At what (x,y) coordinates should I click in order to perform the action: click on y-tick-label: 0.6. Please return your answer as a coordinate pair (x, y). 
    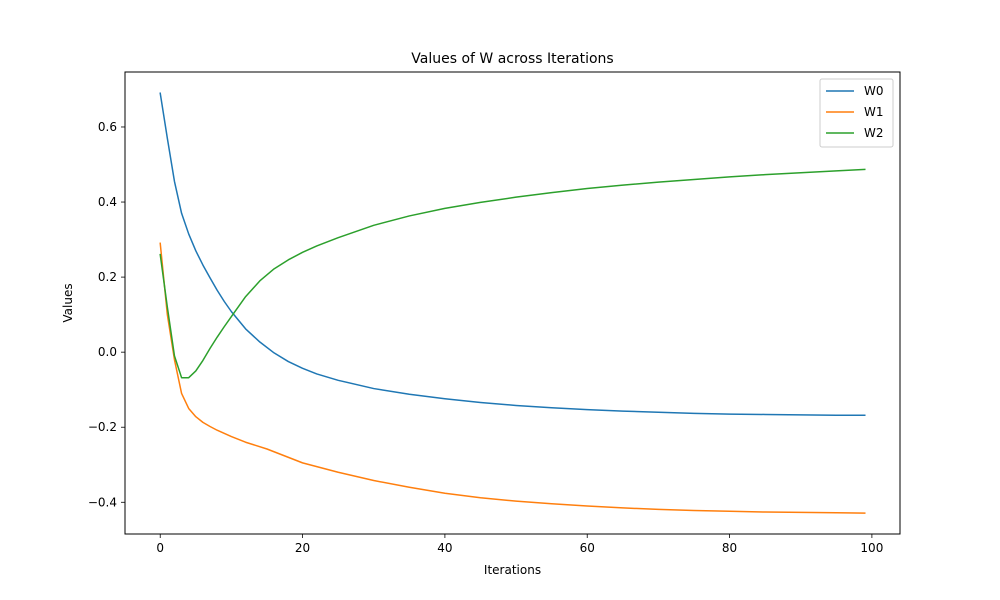
    Looking at the image, I should click on (107, 127).